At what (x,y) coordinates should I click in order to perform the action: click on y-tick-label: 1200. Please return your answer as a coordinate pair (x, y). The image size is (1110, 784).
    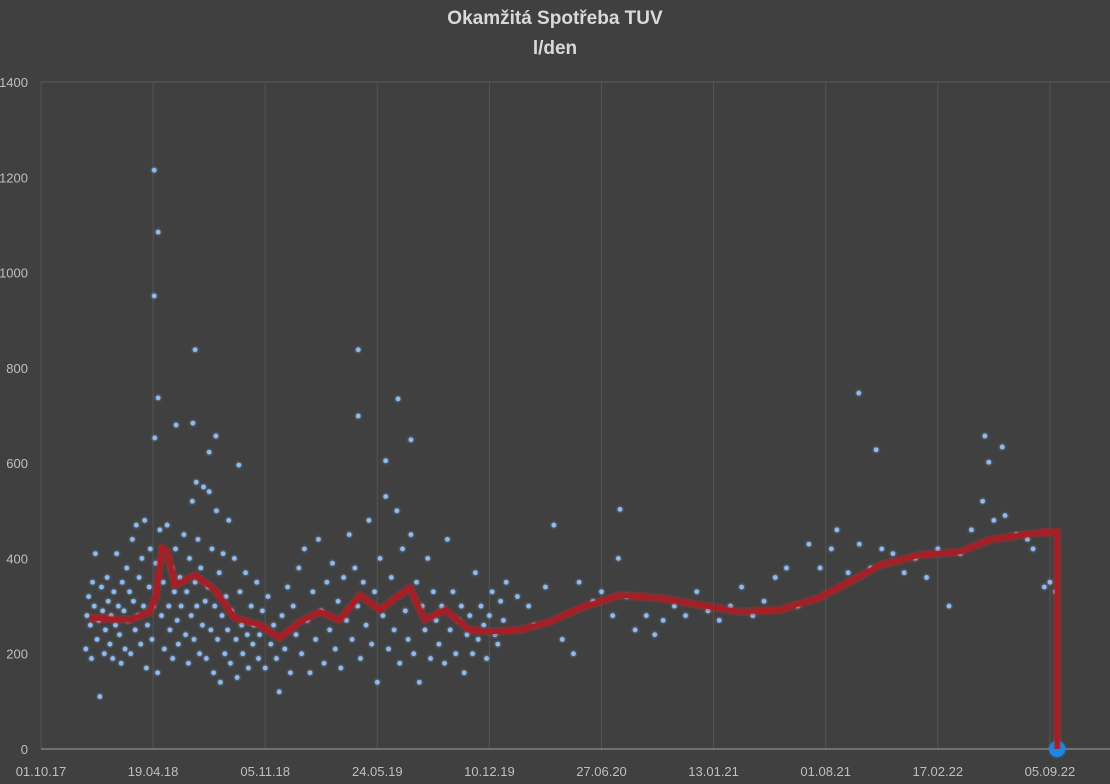
    Looking at the image, I should click on (14, 177).